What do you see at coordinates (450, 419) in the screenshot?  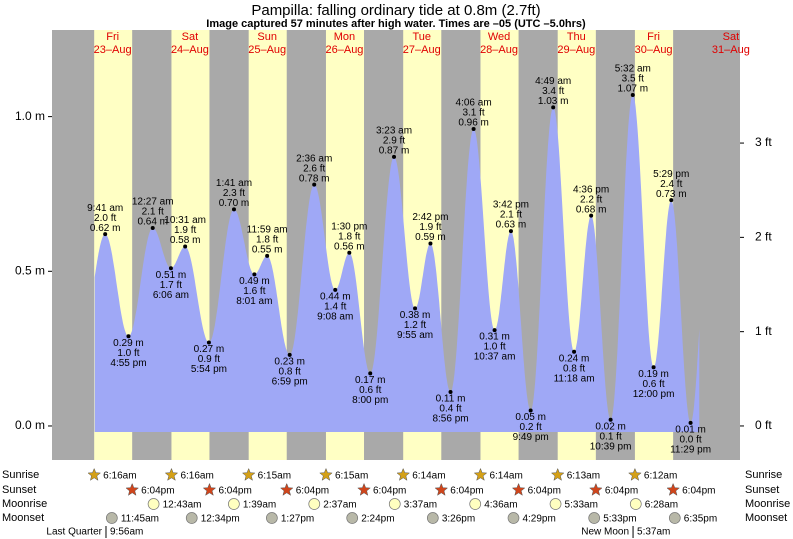 I see `tide-label: 8:56 pm` at bounding box center [450, 419].